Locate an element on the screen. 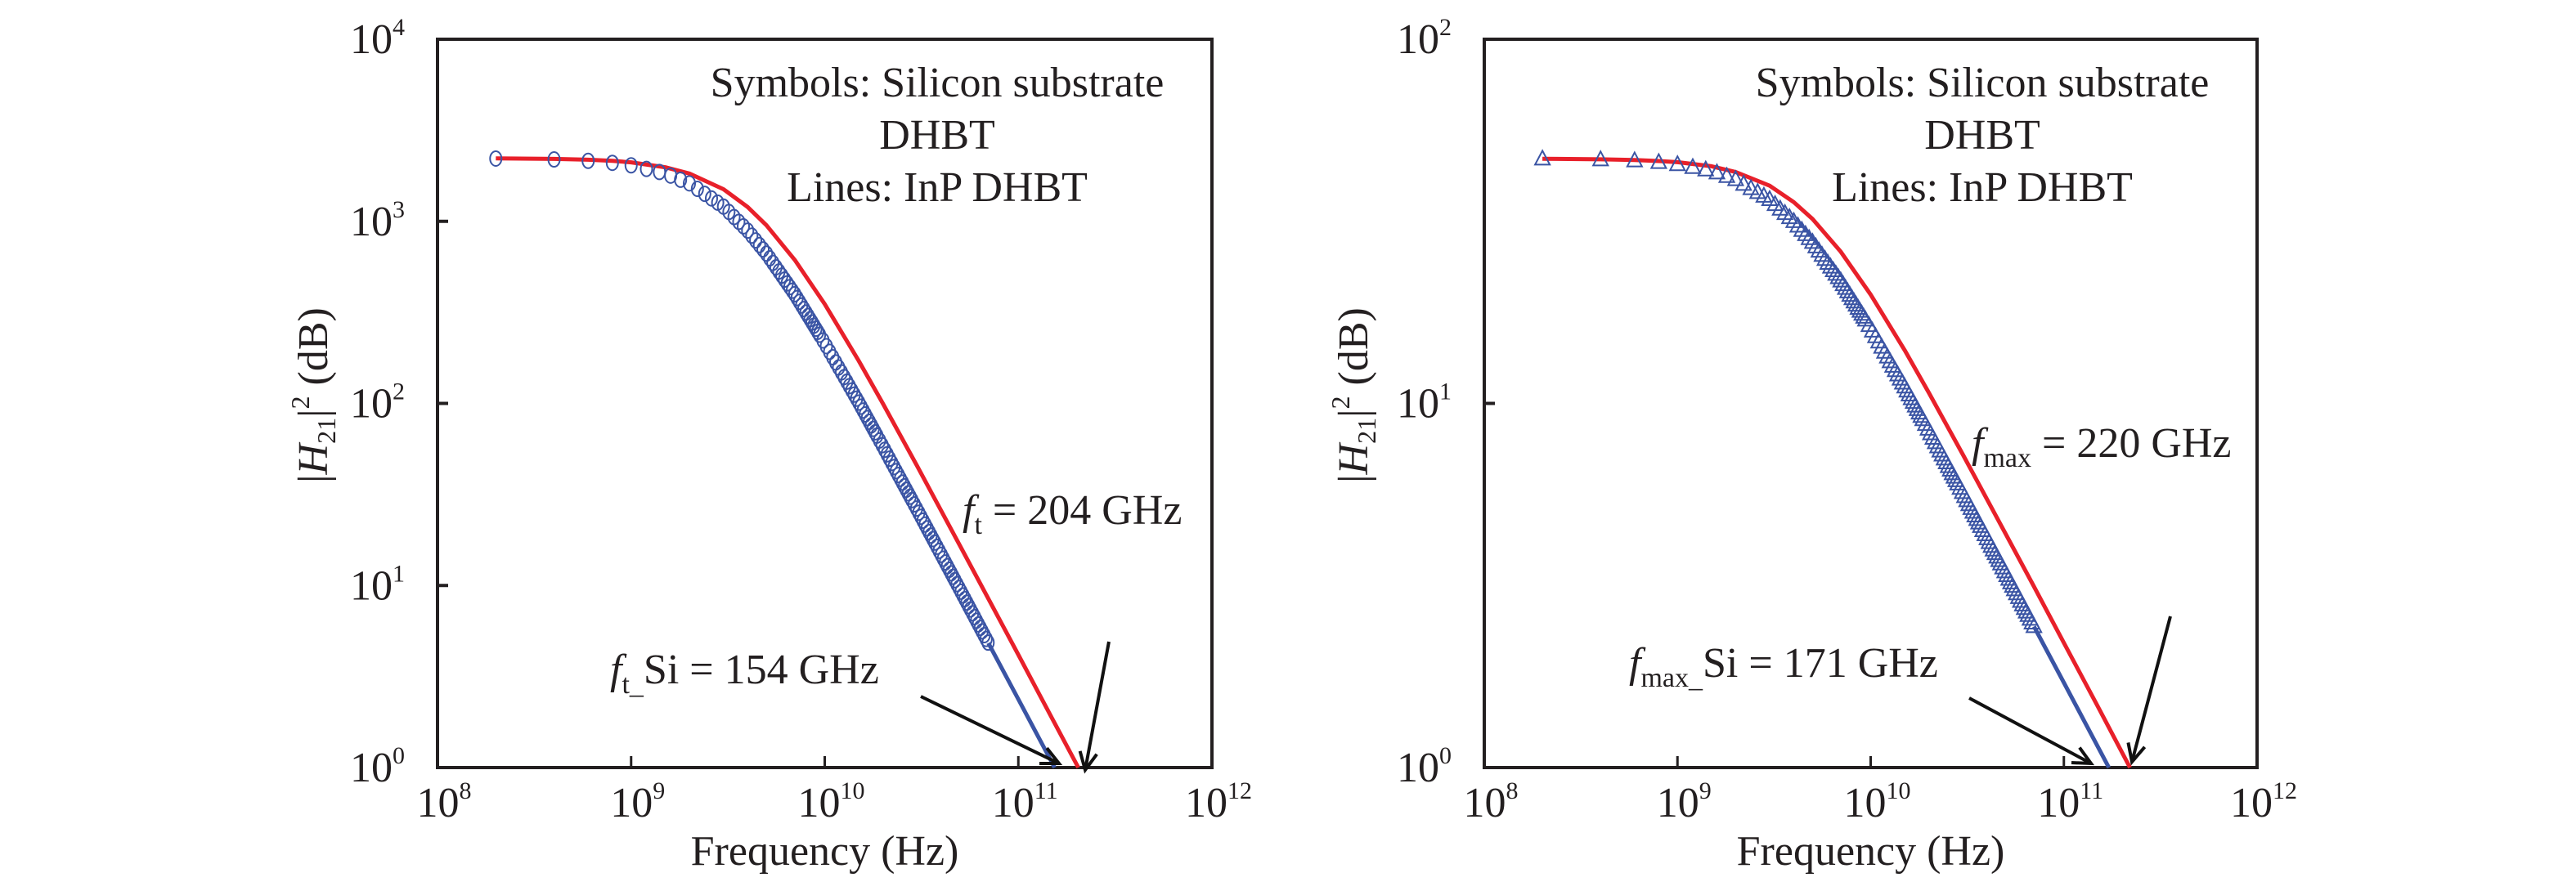 This screenshot has height=882, width=2576. annotation-fmax-si: fmax_Si = 171 GHz is located at coordinates (1783, 666).